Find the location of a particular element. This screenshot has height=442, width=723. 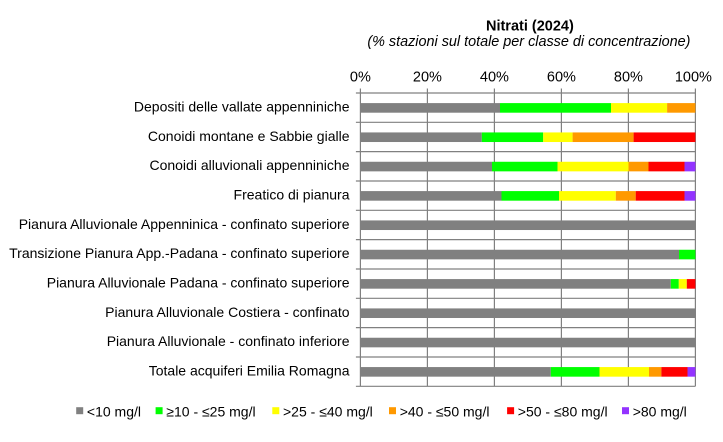

svg-text: 20% is located at coordinates (427, 77).